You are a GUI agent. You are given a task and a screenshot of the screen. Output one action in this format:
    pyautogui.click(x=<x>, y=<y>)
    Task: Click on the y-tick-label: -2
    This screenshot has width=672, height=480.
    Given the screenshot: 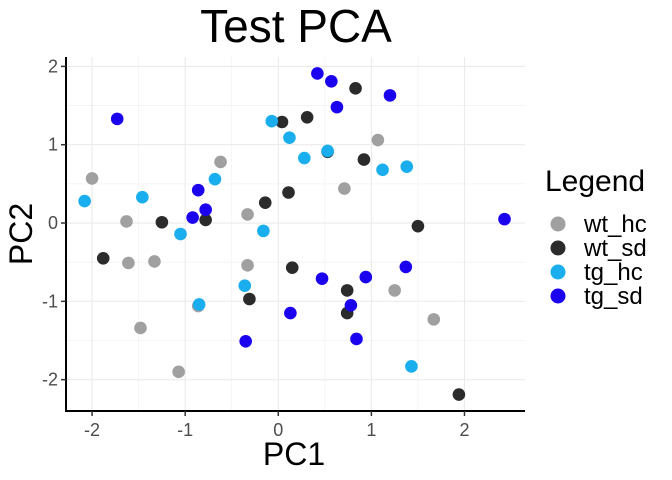 What is the action you would take?
    pyautogui.click(x=50, y=380)
    